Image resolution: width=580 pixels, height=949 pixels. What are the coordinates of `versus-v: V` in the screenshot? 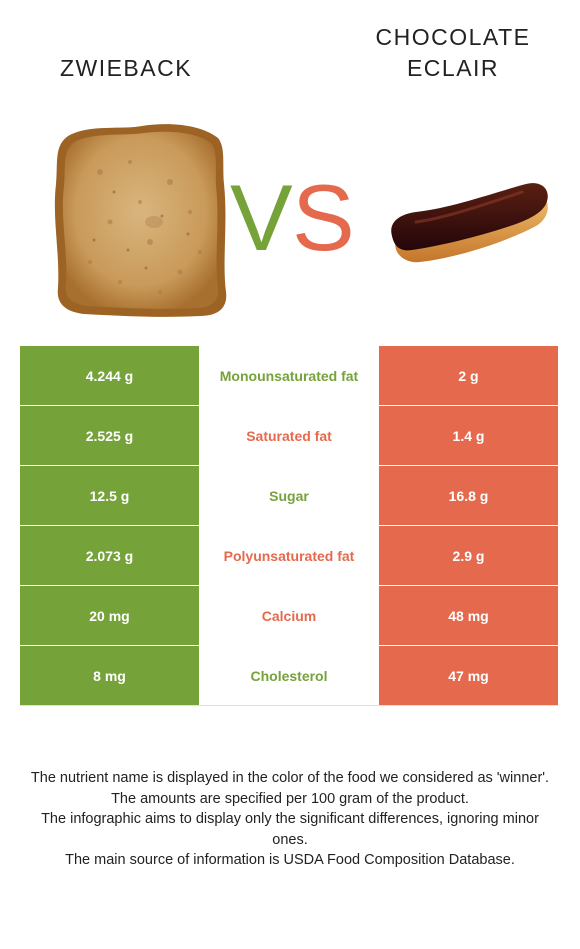 It's located at (261, 215).